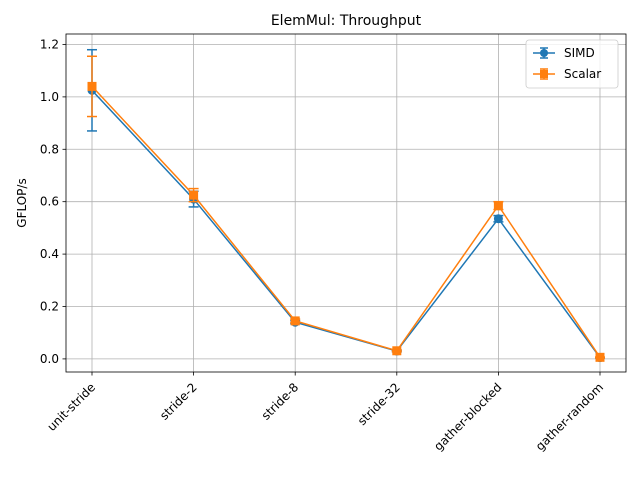 This screenshot has height=480, width=640. What do you see at coordinates (22, 202) in the screenshot?
I see `y-axis-label: GFLOP/s` at bounding box center [22, 202].